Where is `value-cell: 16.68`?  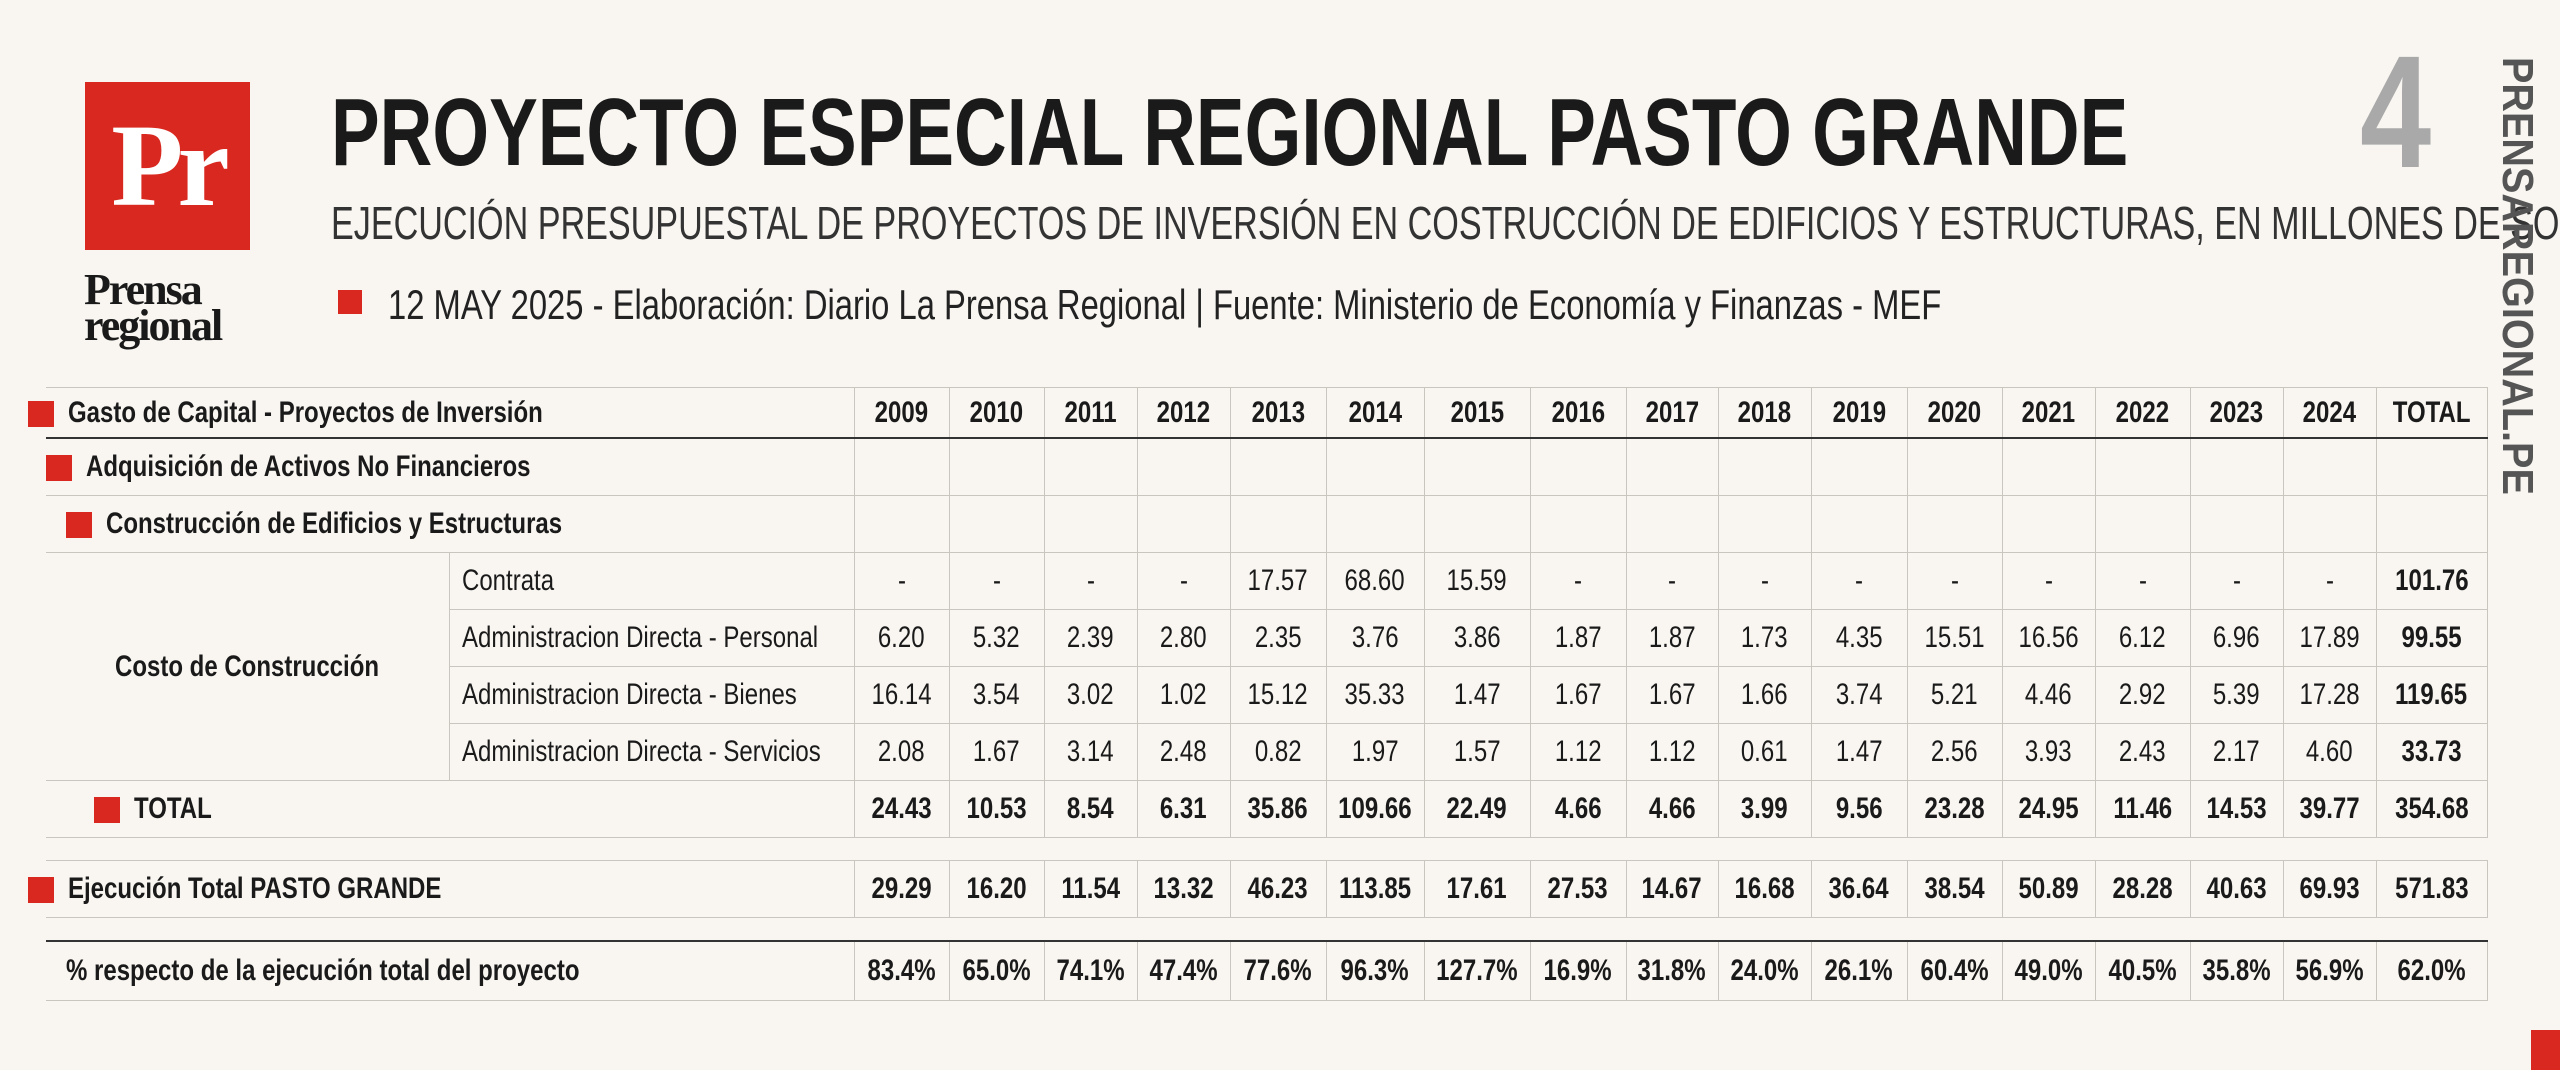
value-cell: 16.68 is located at coordinates (1764, 889).